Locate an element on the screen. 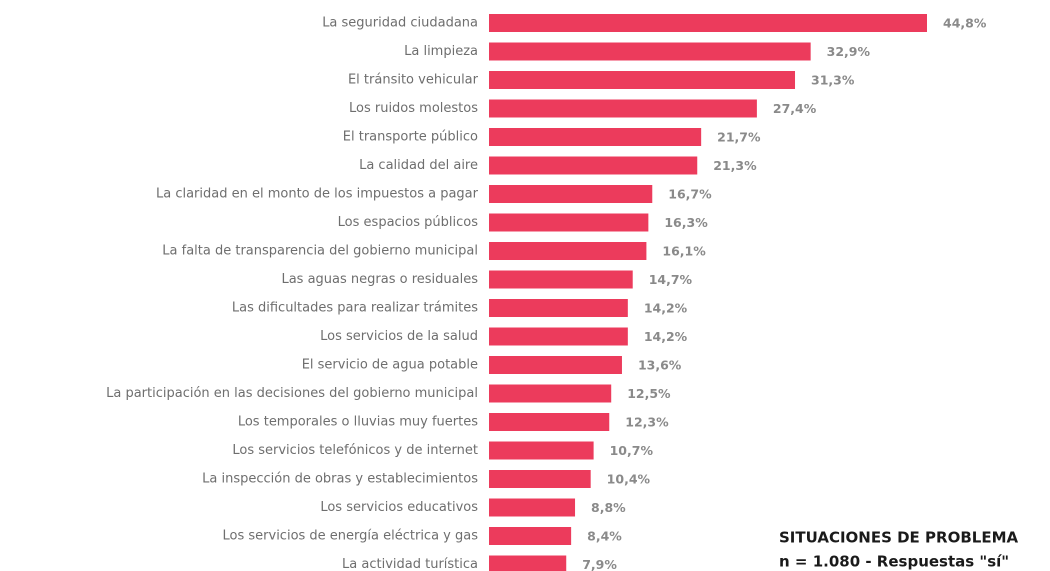 This screenshot has height=571, width=1050. value-label: 32,9% is located at coordinates (849, 51).